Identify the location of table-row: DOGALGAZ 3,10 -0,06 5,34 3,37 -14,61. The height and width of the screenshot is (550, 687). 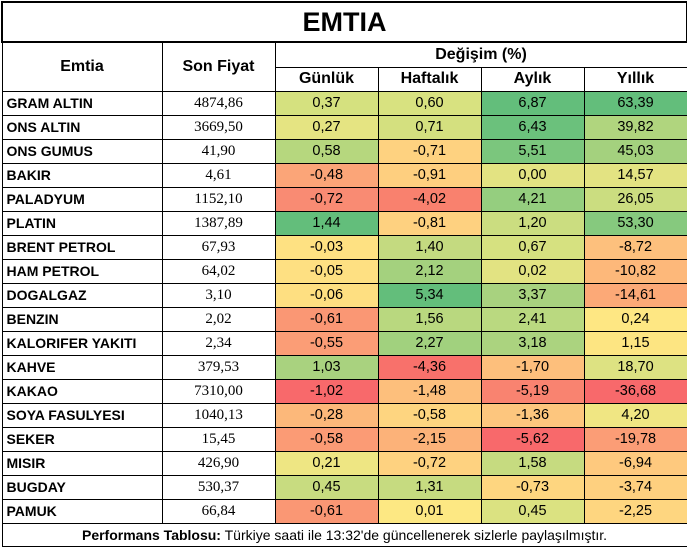
(344, 295).